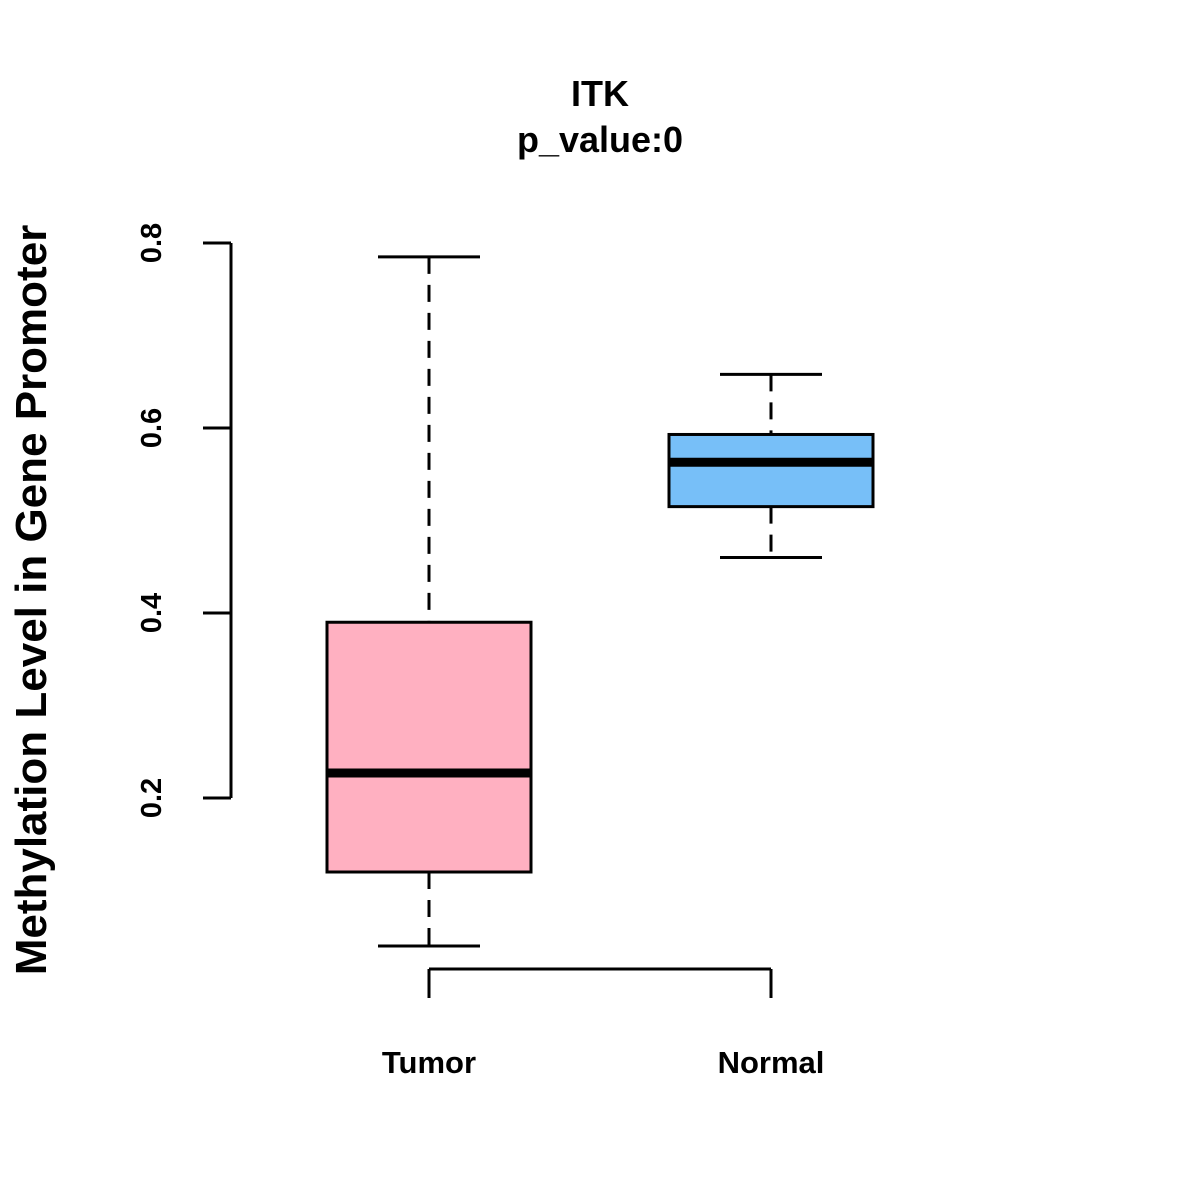  I want to click on y-tick-label: 0.4, so click(152, 613).